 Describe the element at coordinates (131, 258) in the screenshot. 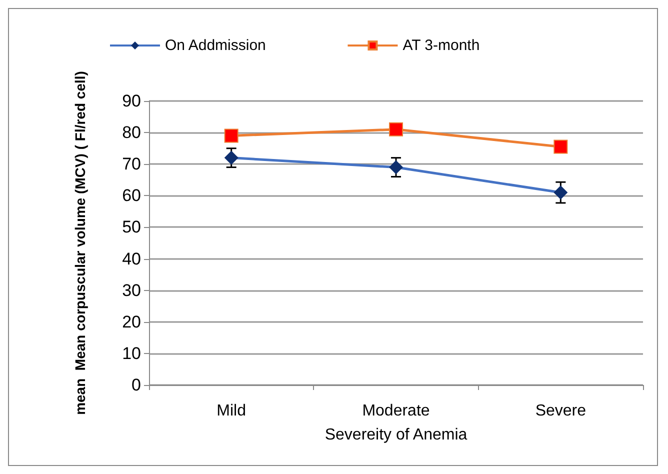

I see `y-tick-label: 40` at that location.